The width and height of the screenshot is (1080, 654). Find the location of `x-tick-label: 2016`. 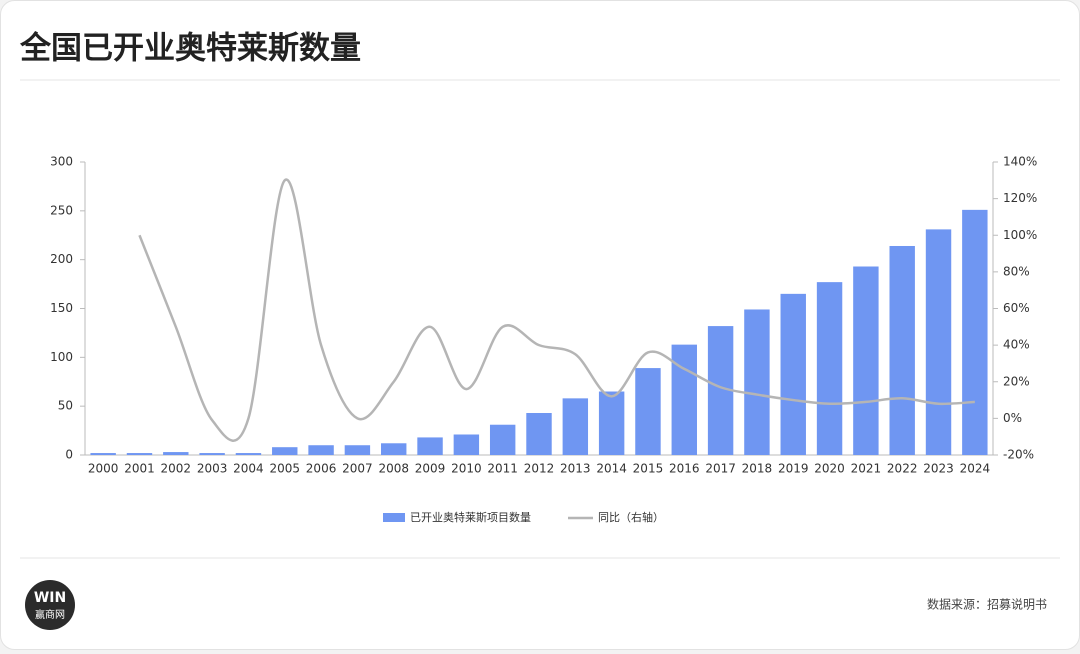

x-tick-label: 2016 is located at coordinates (684, 469).